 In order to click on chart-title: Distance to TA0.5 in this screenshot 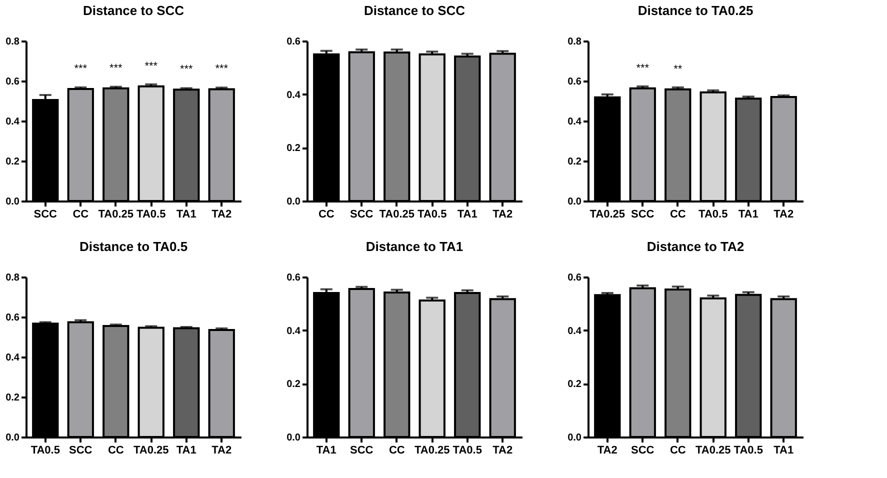, I will do `click(133, 246)`.